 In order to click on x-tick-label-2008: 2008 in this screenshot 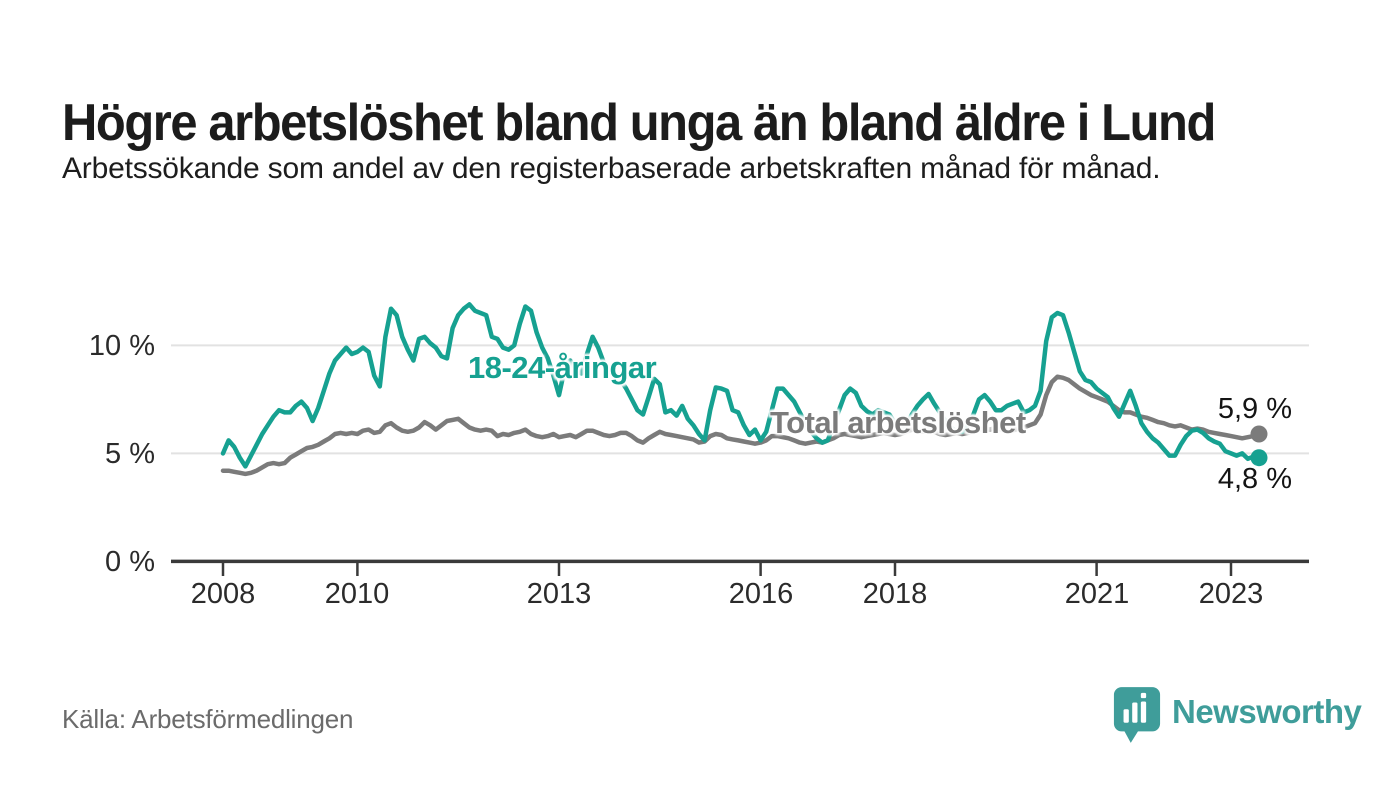, I will do `click(223, 594)`.